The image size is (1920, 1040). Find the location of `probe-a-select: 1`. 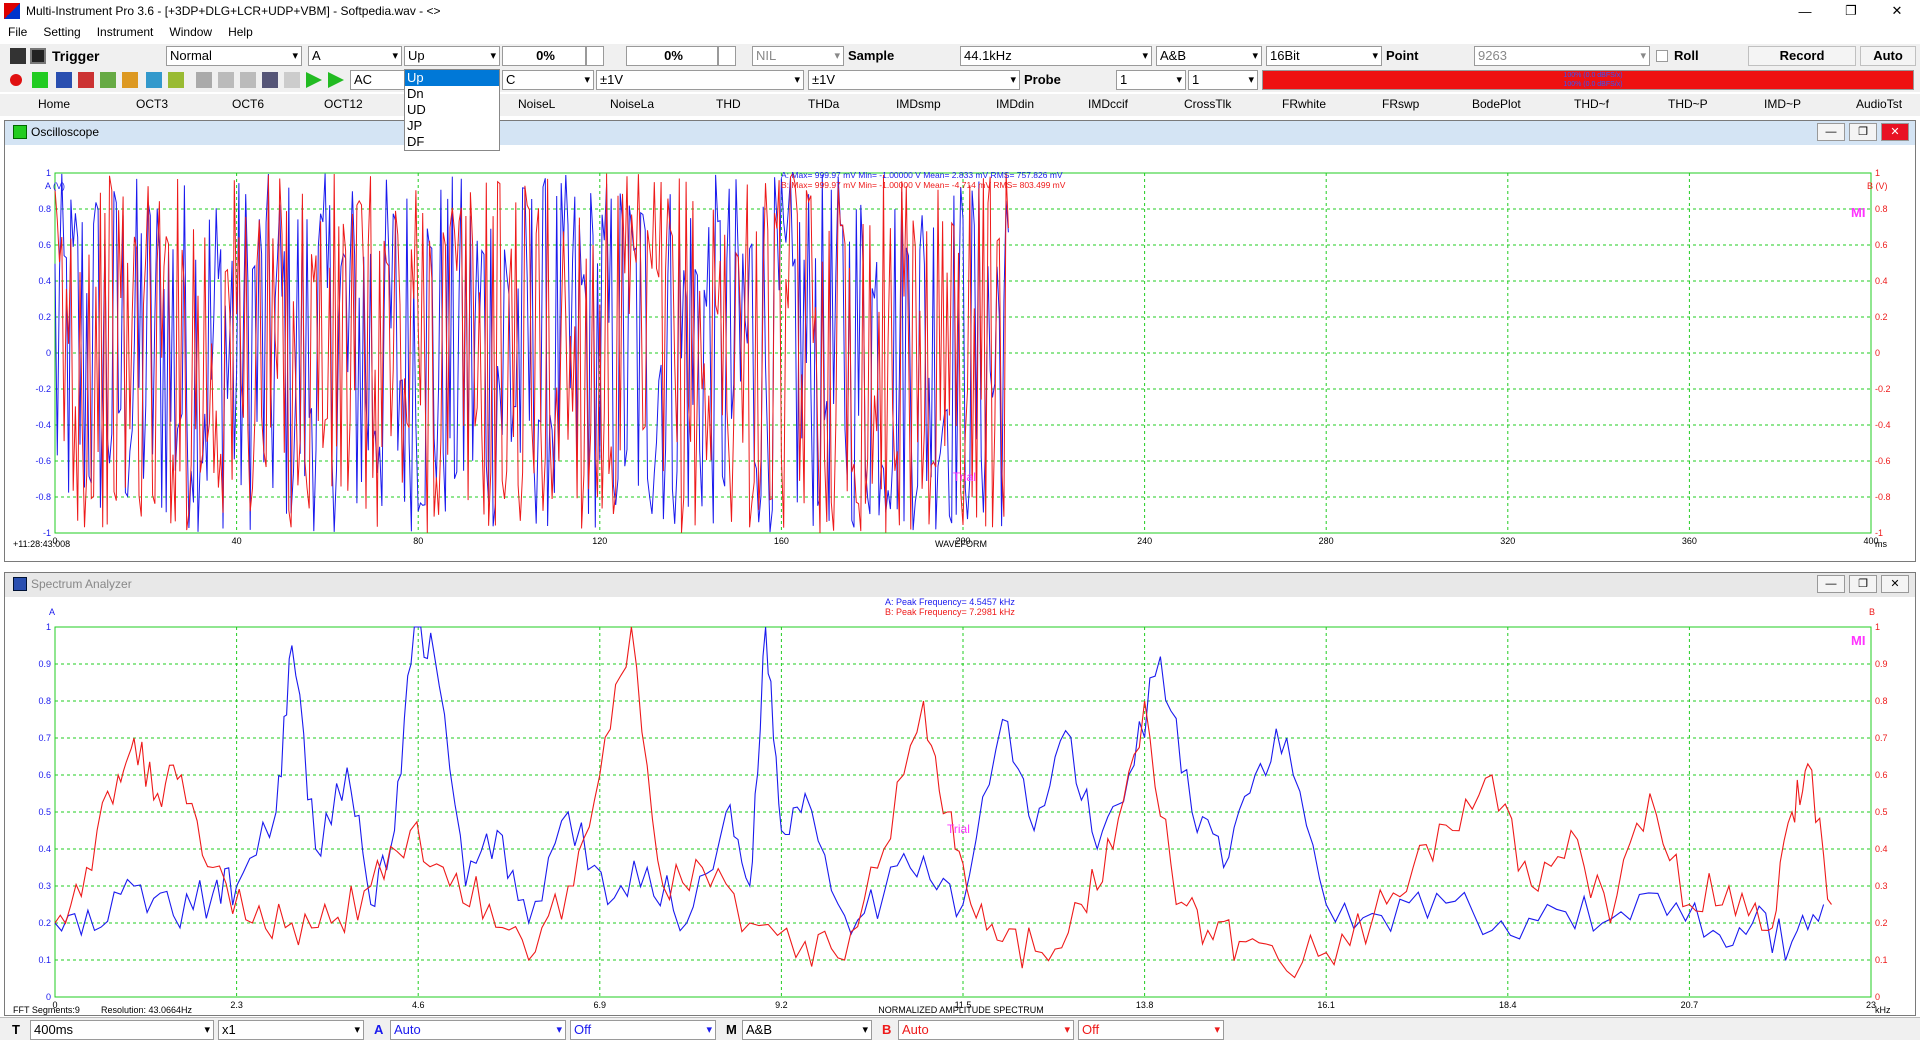

probe-a-select: 1 is located at coordinates (1151, 80).